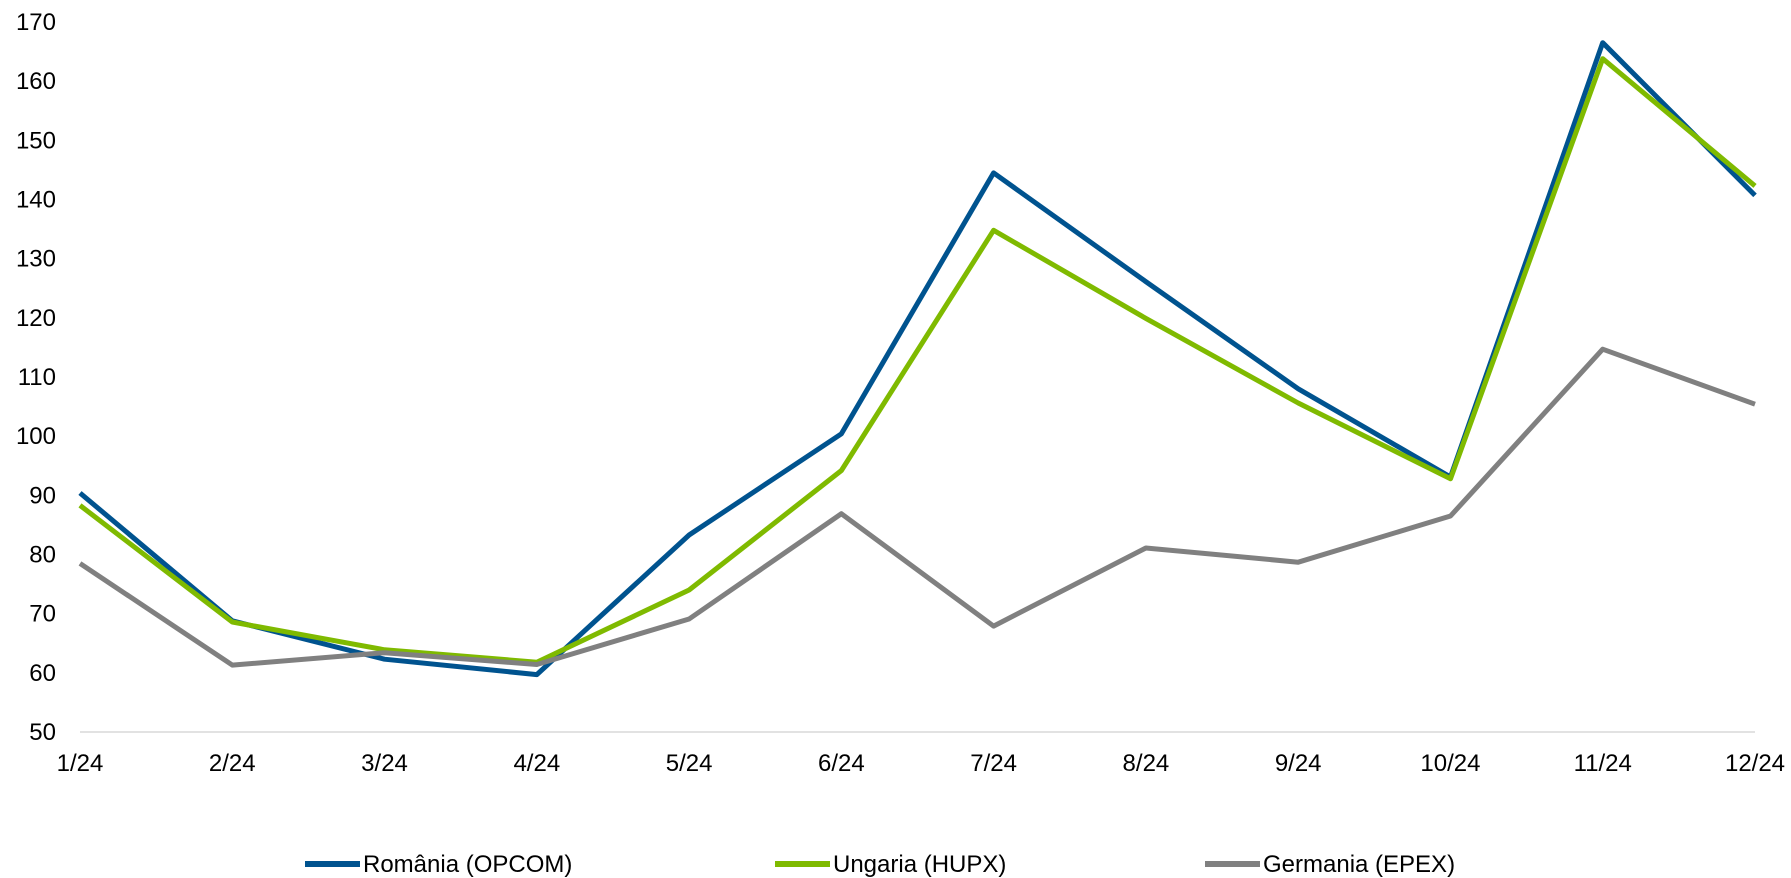  What do you see at coordinates (36, 140) in the screenshot?
I see `y-tick-label: 150` at bounding box center [36, 140].